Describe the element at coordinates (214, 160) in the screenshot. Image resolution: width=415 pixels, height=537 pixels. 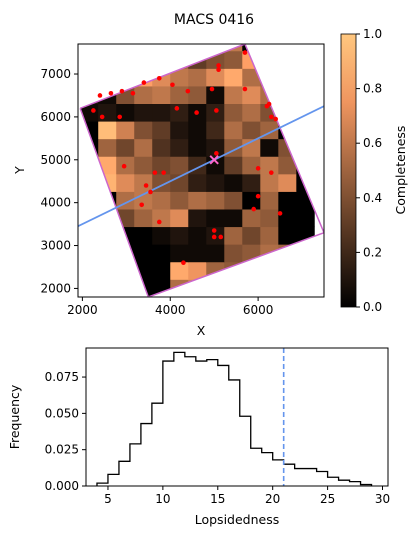
I see `center-marker-stroke` at that location.